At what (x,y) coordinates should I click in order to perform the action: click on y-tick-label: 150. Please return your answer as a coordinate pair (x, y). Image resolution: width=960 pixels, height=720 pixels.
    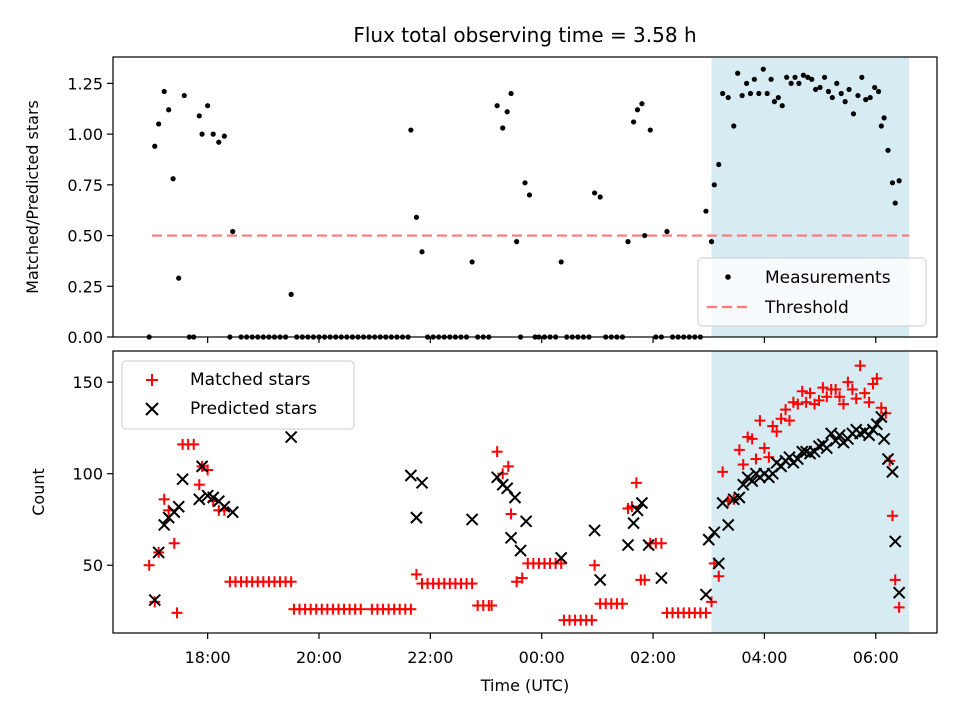
    Looking at the image, I should click on (87, 382).